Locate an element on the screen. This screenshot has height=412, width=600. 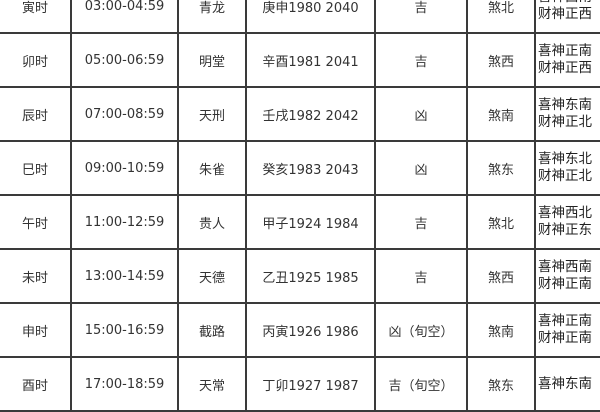
time-range-cell: 09:00-10:59 is located at coordinates (124, 168).